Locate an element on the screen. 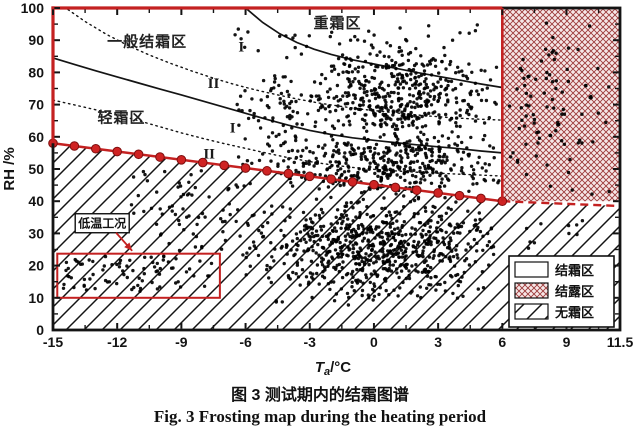 This screenshot has height=435, width=640. low-temp-box is located at coordinates (138, 275).